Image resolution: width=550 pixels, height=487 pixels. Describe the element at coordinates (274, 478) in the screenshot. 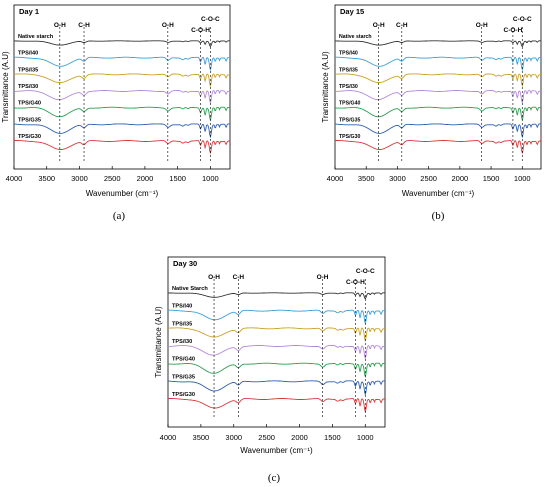

I see `caption-c: (c)` at that location.